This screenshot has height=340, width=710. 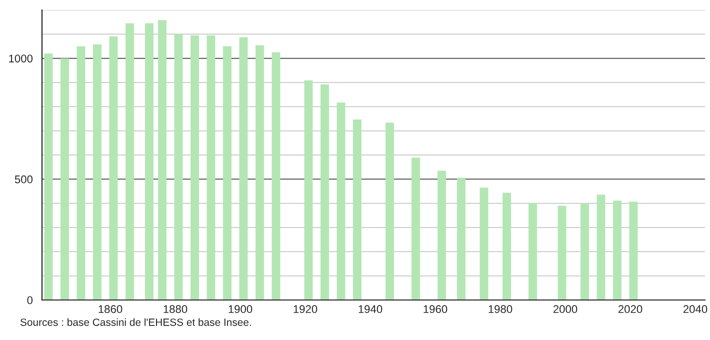 I want to click on y-tick-label: 1000, so click(x=21, y=58).